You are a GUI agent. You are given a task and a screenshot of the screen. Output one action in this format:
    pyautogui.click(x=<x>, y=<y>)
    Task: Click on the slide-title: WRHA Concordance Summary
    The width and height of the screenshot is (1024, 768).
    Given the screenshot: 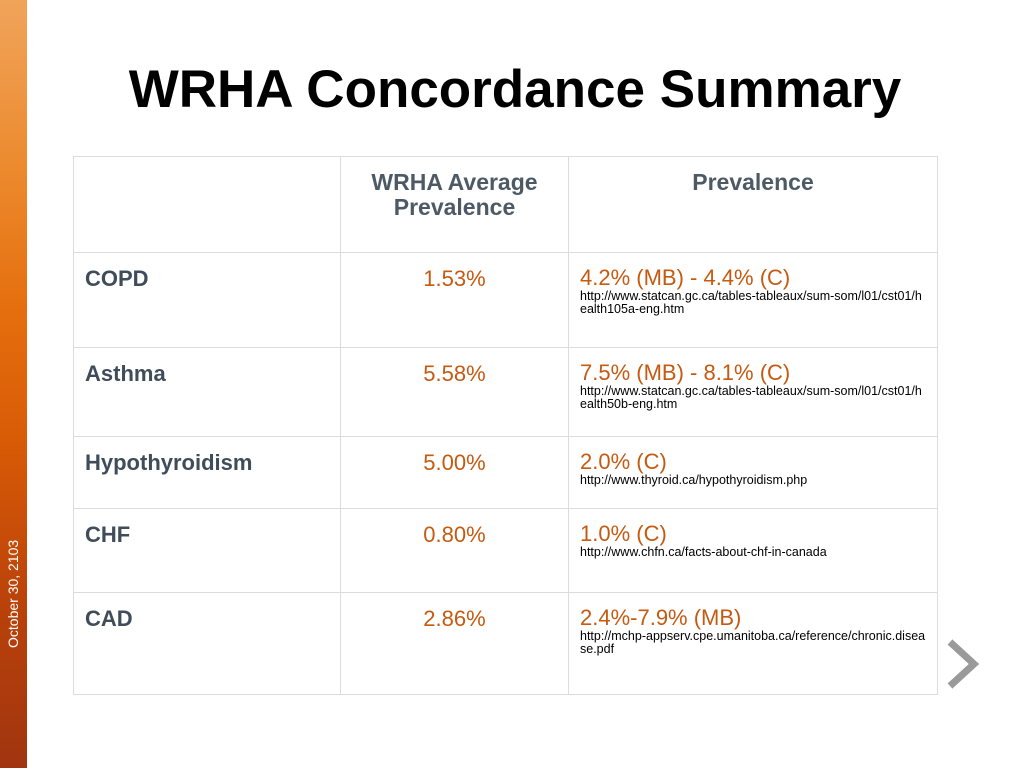 What is the action you would take?
    pyautogui.click(x=515, y=89)
    